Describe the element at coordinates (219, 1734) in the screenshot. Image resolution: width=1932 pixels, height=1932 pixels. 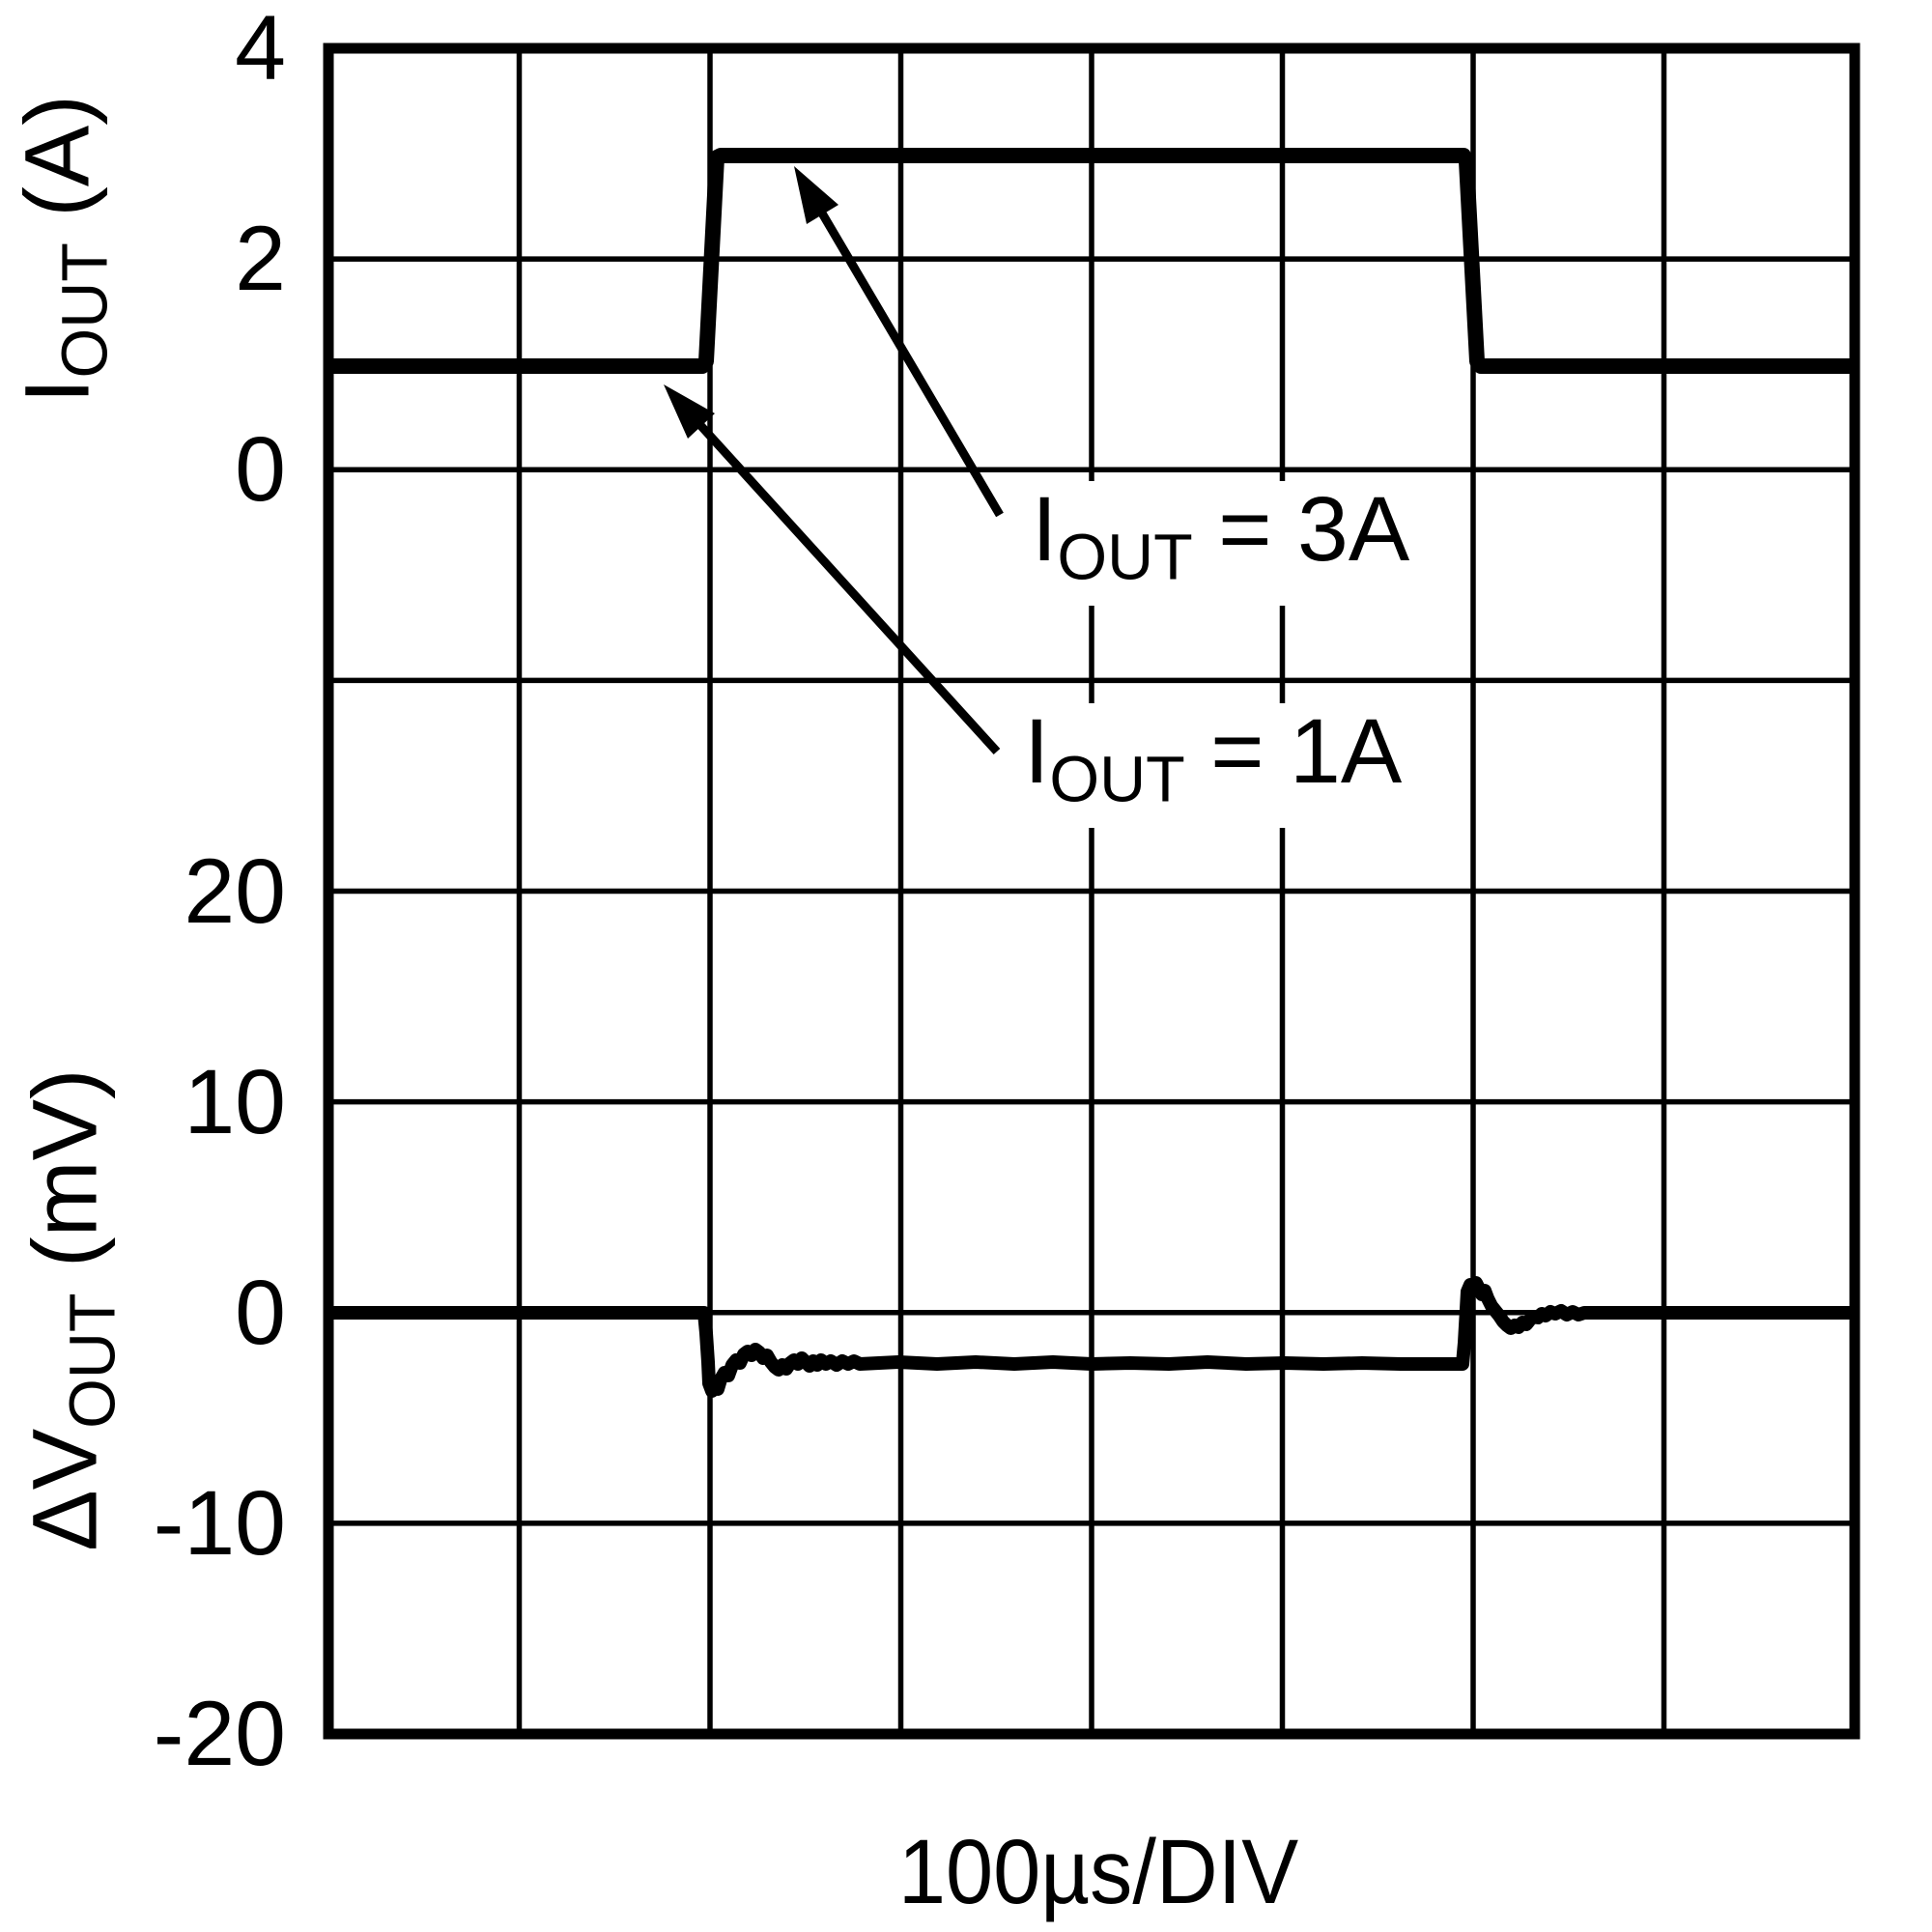
I see `ytick-m20mv: -20` at that location.